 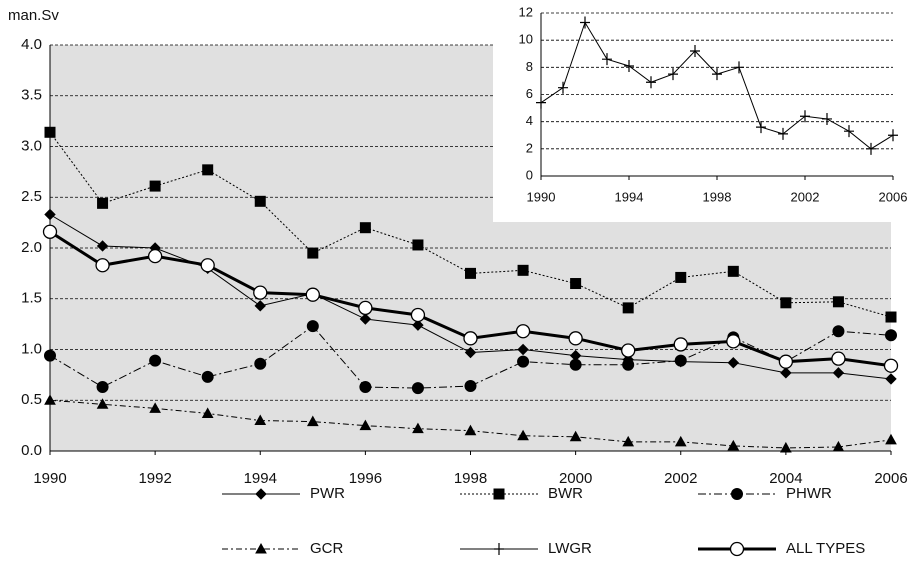 I want to click on y-axis-label: man.Sv, so click(x=33, y=15).